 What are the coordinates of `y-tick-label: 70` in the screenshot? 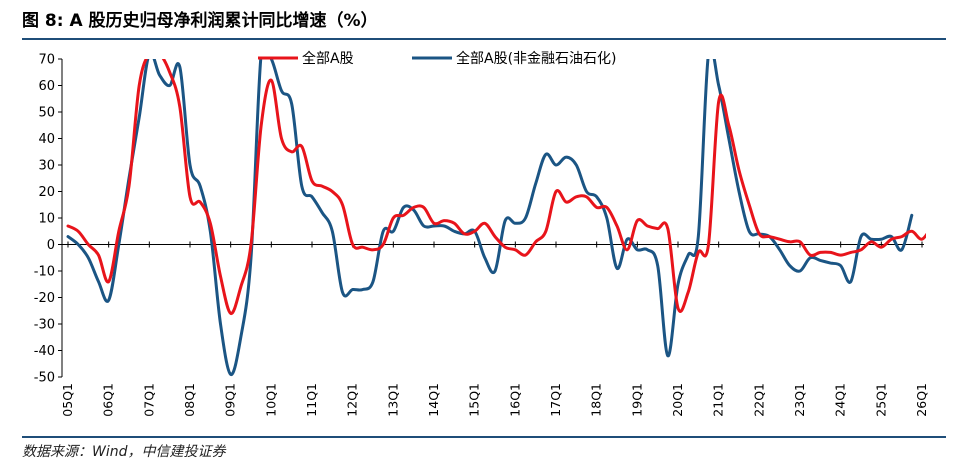 It's located at (46, 60).